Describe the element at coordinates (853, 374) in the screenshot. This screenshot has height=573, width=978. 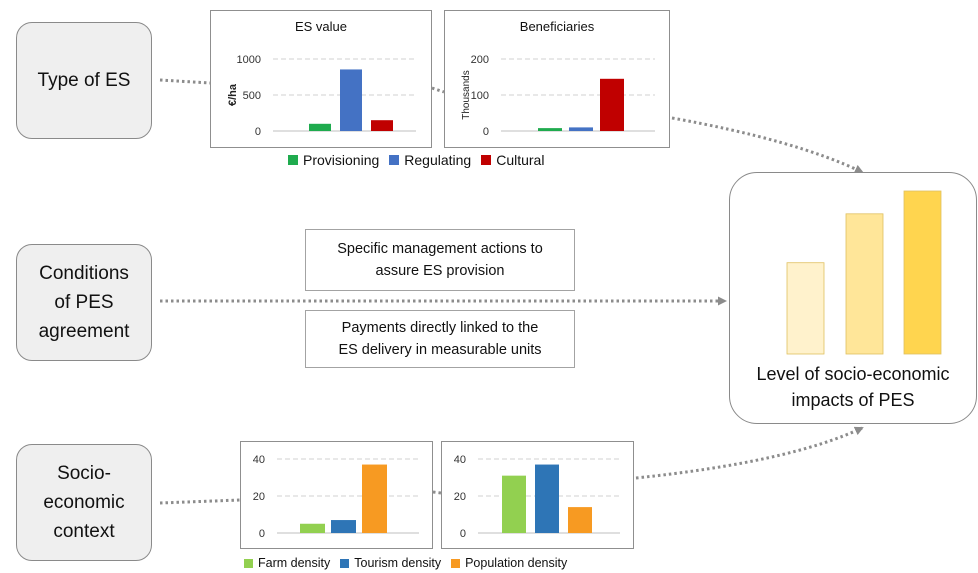
I see `outcome-label-line-1: Level of socio-economic` at that location.